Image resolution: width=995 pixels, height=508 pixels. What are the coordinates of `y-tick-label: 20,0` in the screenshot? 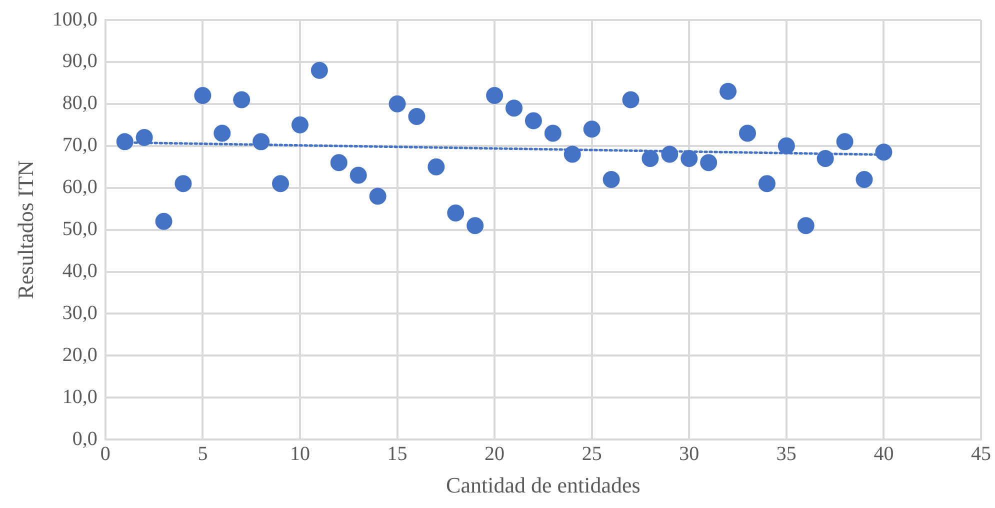 It's located at (80, 355).